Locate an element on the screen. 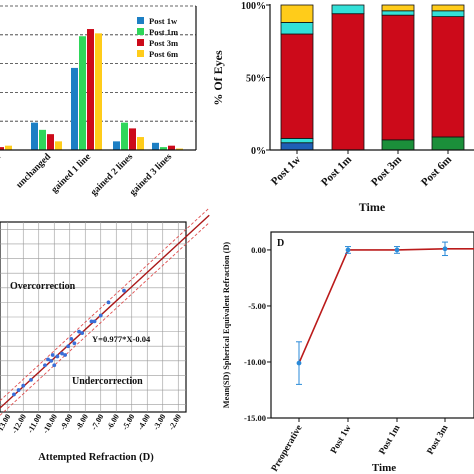  panel-a-bars is located at coordinates (91, 89).